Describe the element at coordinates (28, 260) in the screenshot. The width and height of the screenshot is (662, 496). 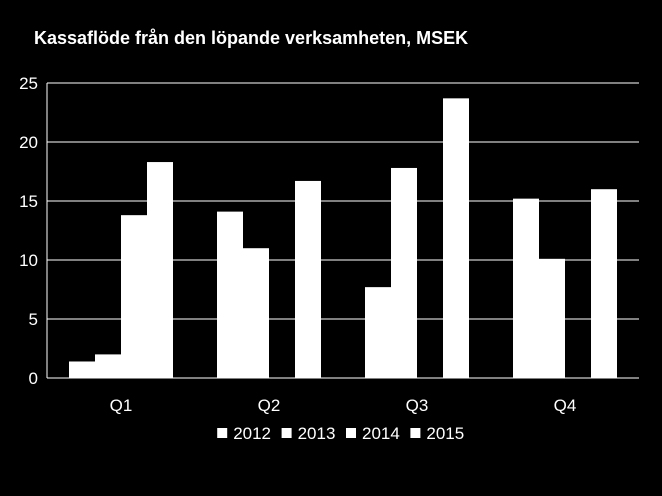
I see `y-tick-label: 10` at that location.